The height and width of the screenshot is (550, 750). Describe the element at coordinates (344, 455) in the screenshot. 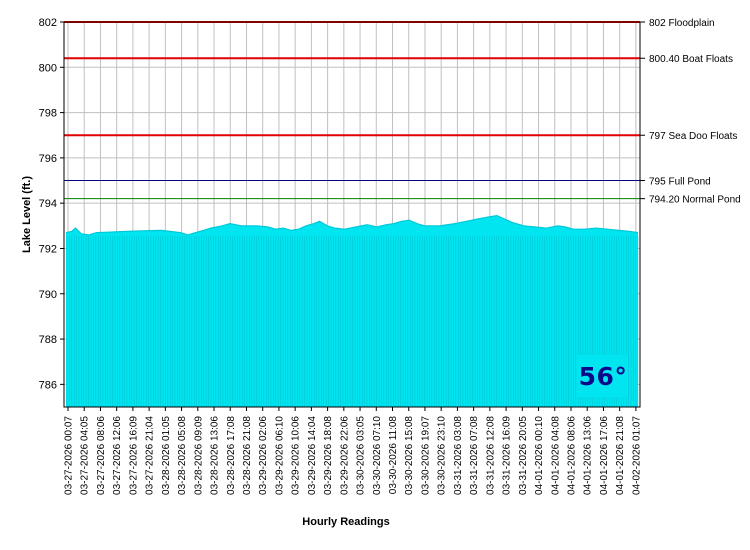

I see `x-tick-label: 03-29-2026 22:06` at that location.